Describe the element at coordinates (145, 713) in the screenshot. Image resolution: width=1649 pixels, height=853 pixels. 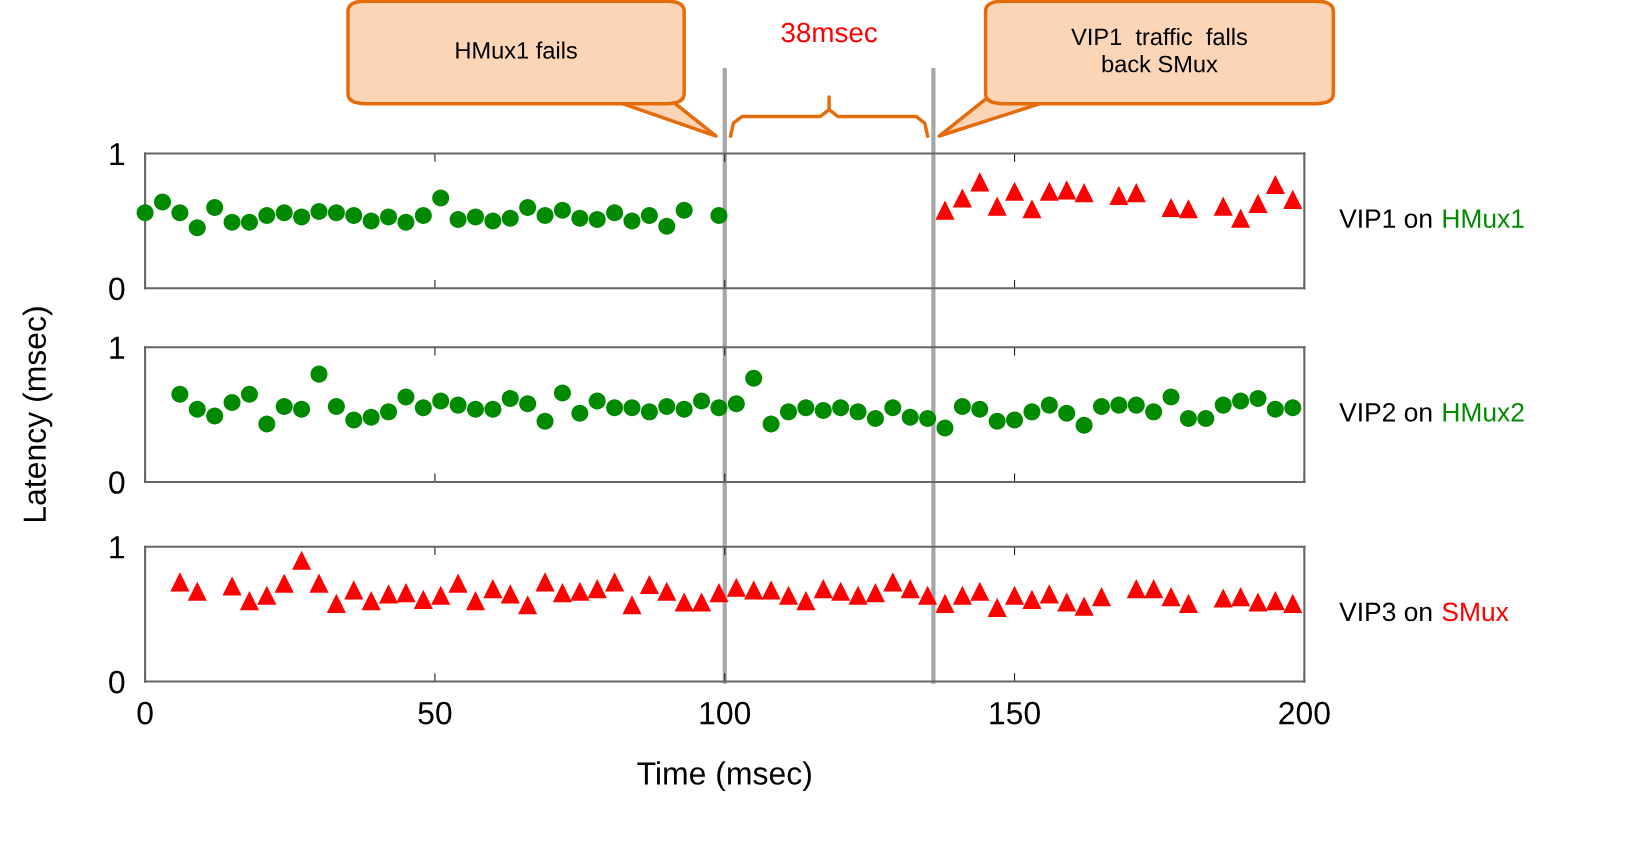
I see `x-tick-label: 0` at that location.